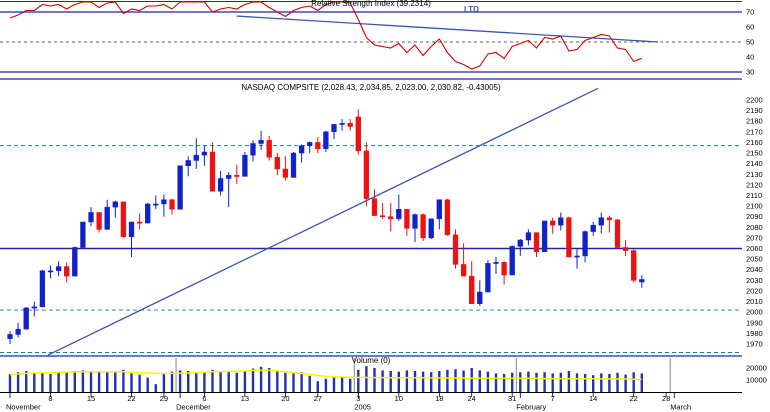 The image size is (770, 412). I want to click on date-axis-label: 27, so click(318, 398).